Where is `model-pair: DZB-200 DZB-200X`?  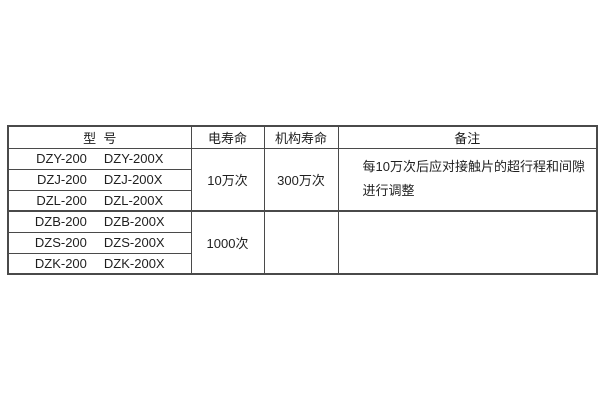
model-pair: DZB-200 DZB-200X is located at coordinates (99, 222).